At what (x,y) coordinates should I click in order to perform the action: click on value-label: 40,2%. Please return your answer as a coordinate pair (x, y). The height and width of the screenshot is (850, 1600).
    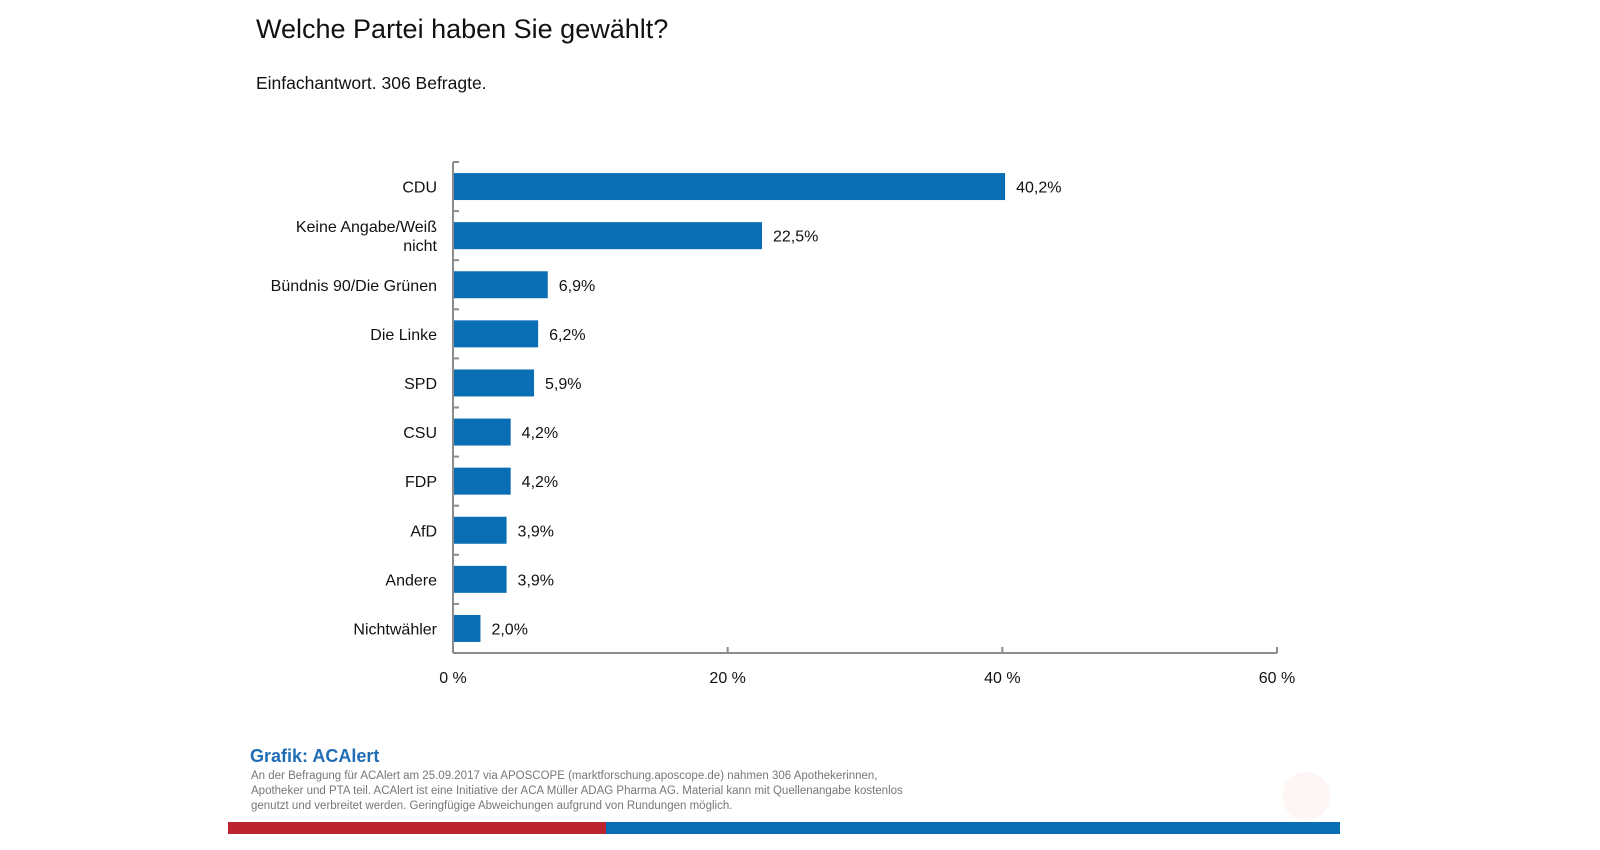
    Looking at the image, I should click on (1038, 188).